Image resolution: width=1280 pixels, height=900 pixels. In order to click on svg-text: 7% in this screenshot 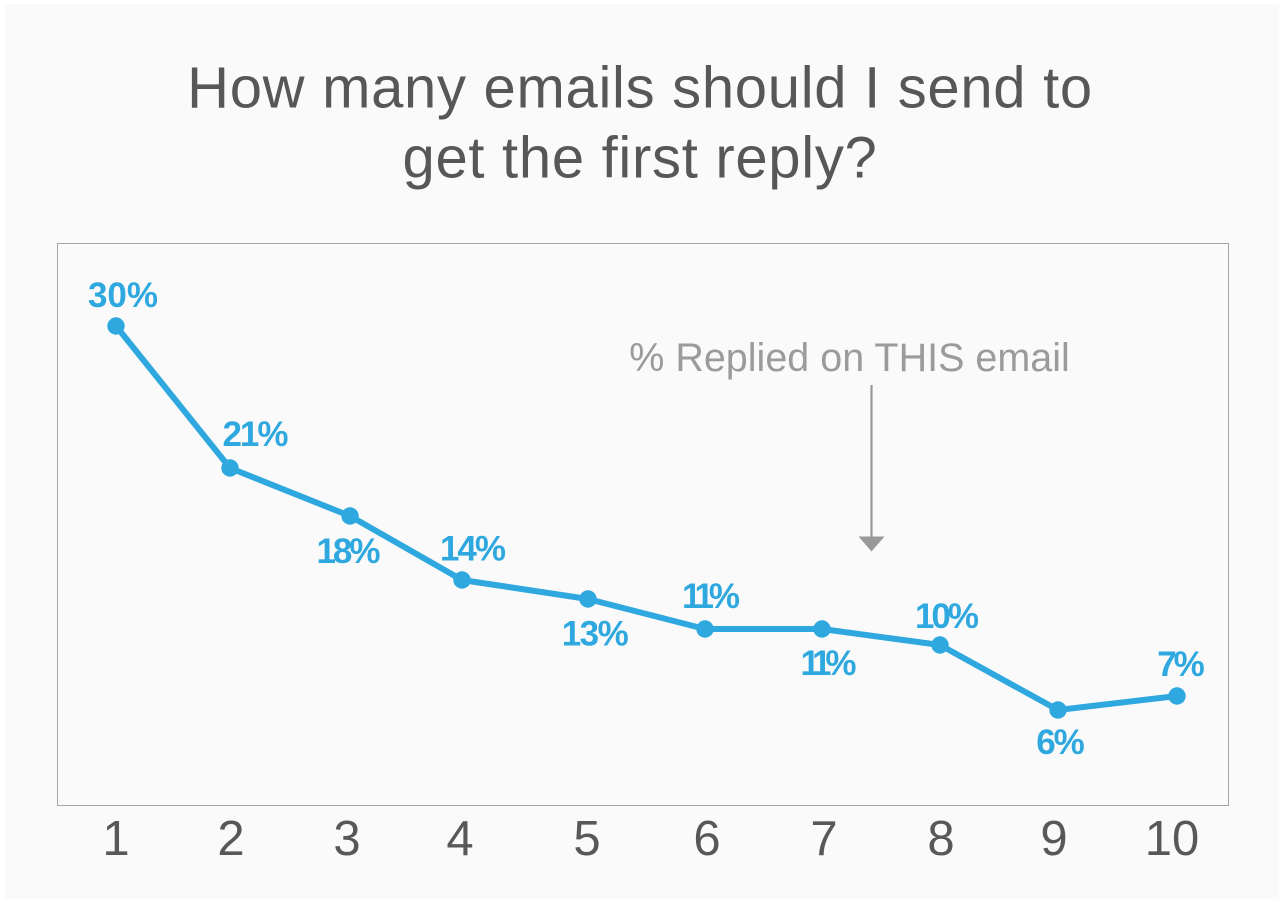, I will do `click(1180, 664)`.